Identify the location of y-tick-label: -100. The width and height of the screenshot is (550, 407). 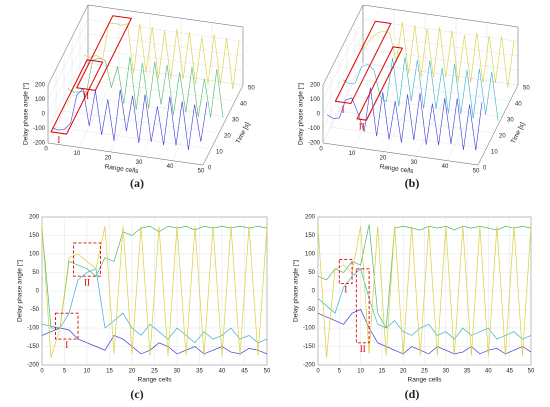
(33, 329).